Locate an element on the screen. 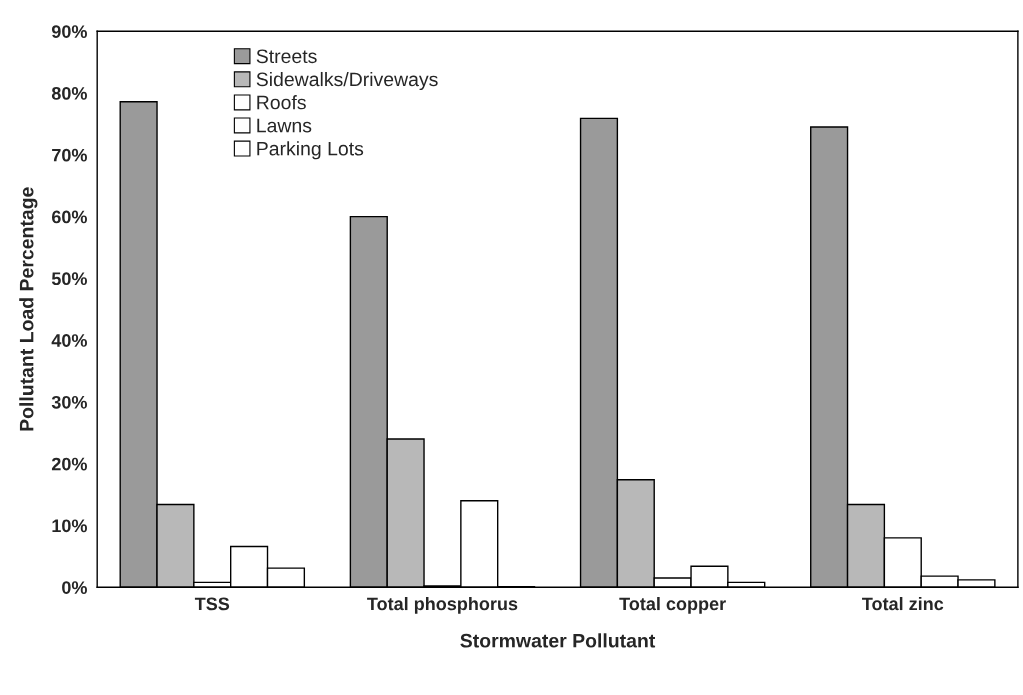 This screenshot has height=695, width=1023. y-tick-label: 40% is located at coordinates (69, 340).